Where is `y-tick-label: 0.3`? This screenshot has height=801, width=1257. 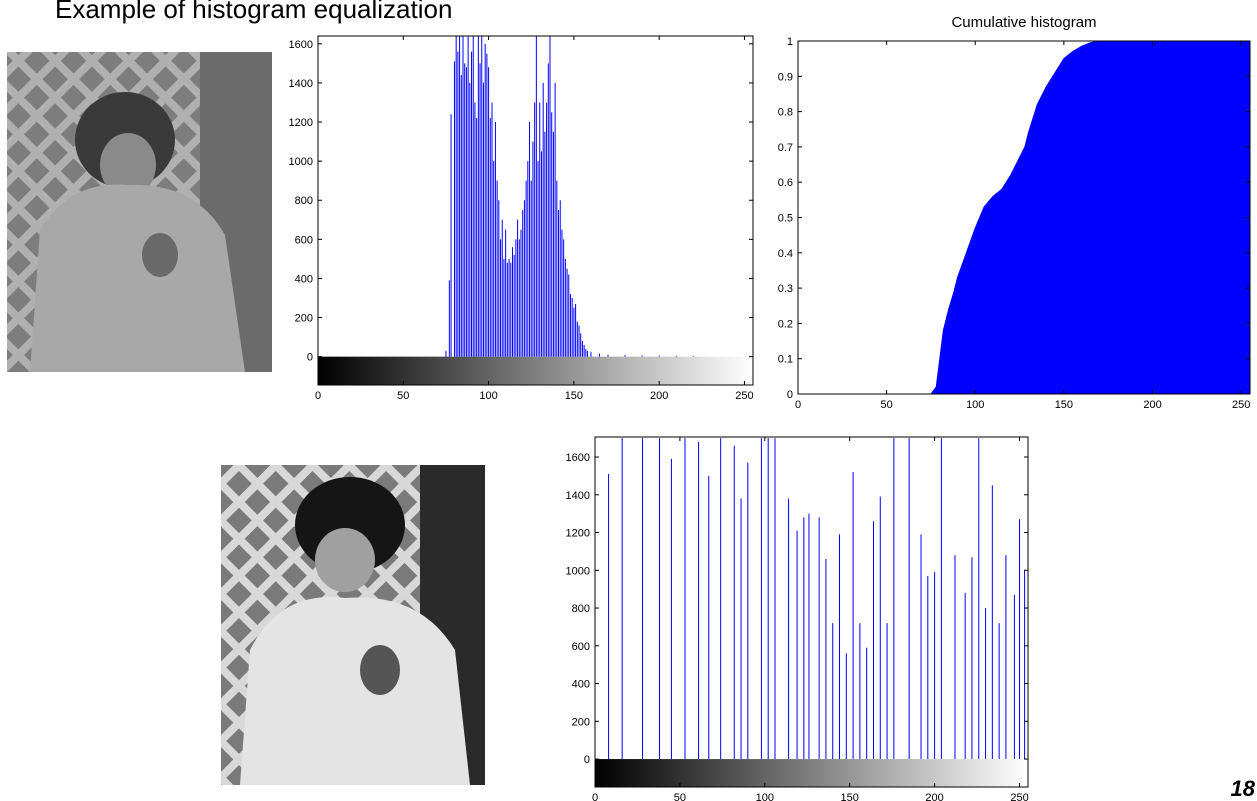 y-tick-label: 0.3 is located at coordinates (785, 289).